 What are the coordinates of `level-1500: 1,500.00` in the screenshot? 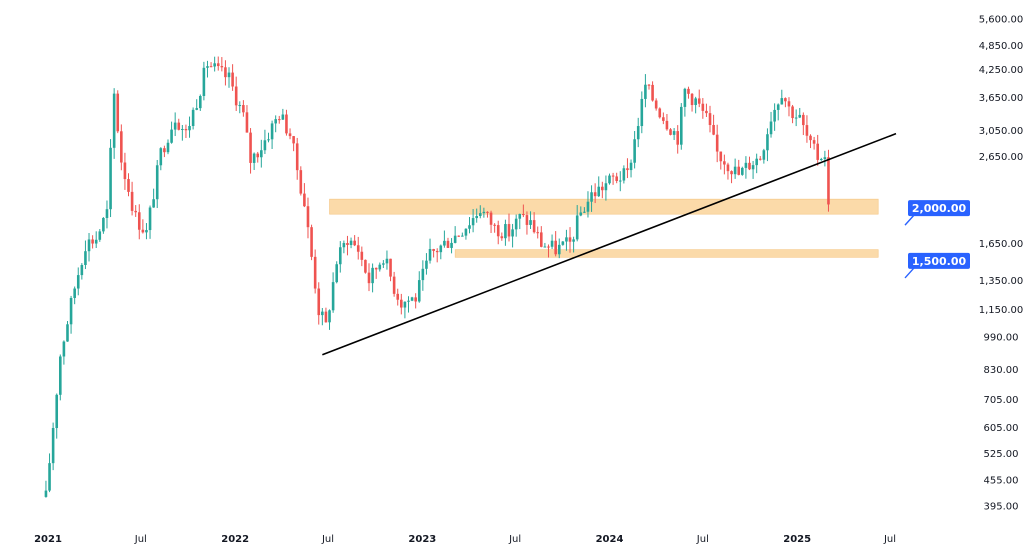 It's located at (937, 265).